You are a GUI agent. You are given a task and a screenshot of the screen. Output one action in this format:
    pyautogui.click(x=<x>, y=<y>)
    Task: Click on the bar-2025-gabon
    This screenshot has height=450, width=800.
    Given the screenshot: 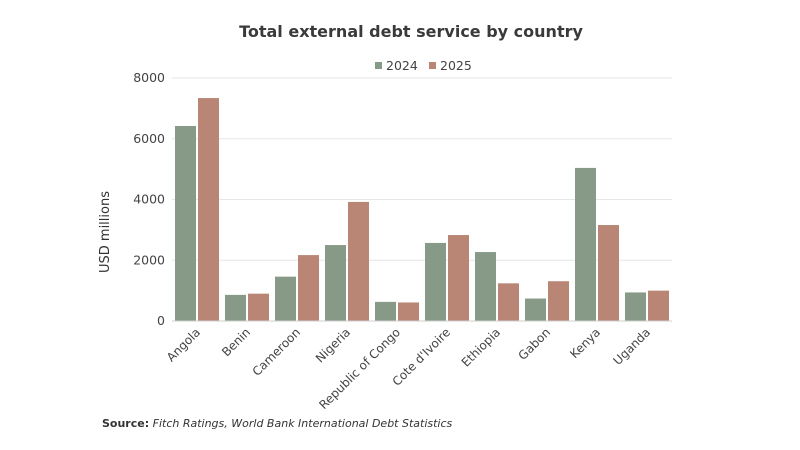 What is the action you would take?
    pyautogui.click(x=558, y=301)
    